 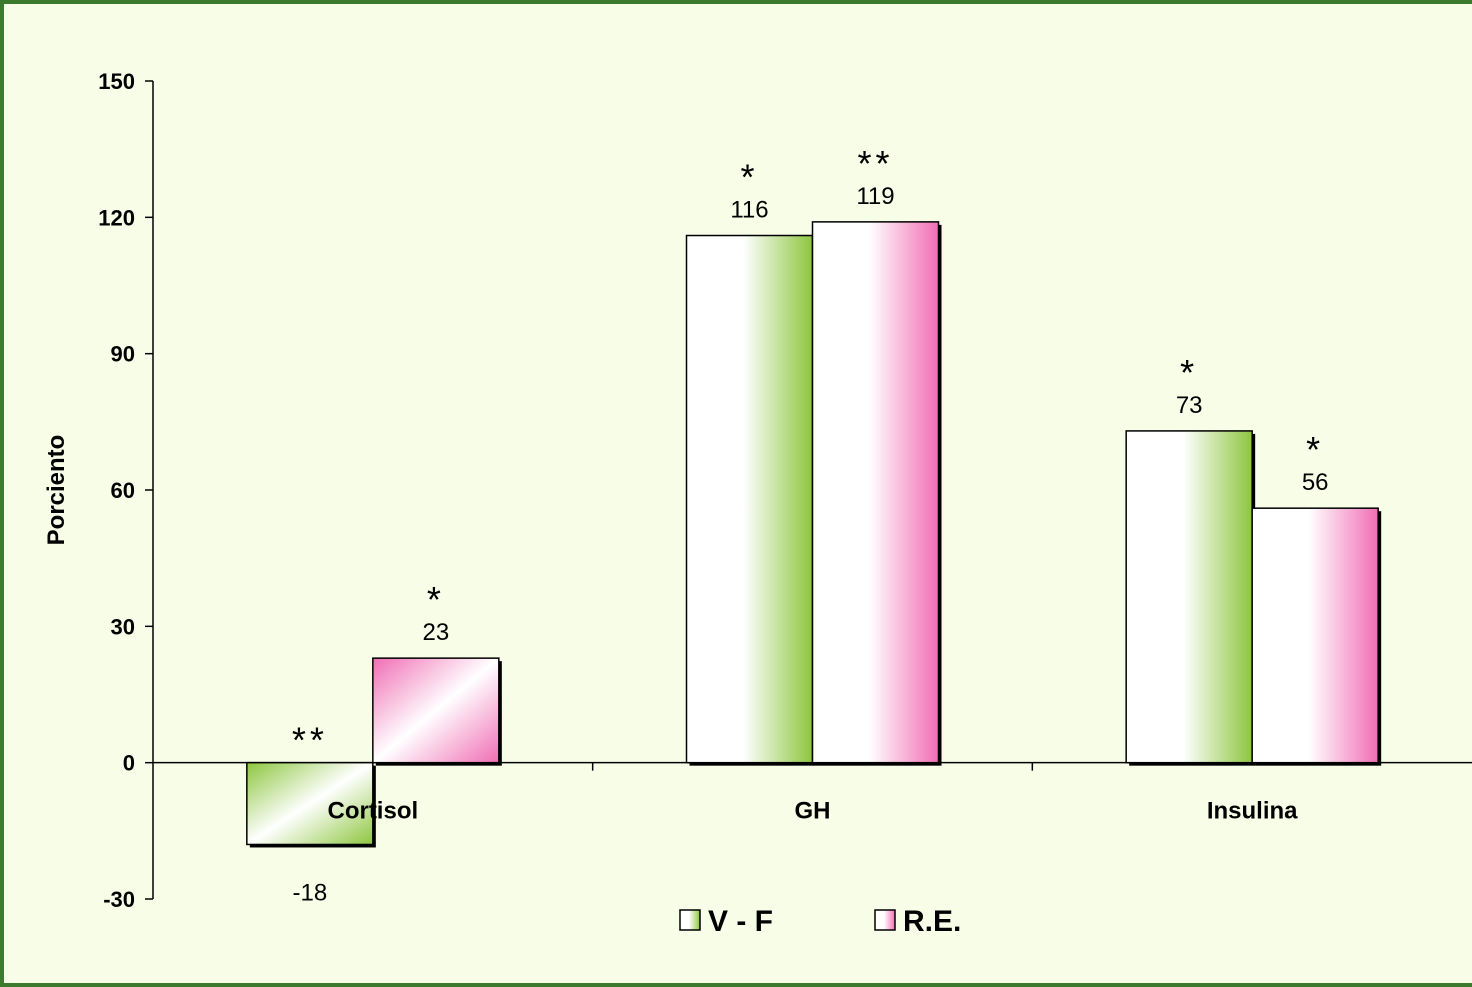 What do you see at coordinates (123, 626) in the screenshot?
I see `y-tick-label: 30` at bounding box center [123, 626].